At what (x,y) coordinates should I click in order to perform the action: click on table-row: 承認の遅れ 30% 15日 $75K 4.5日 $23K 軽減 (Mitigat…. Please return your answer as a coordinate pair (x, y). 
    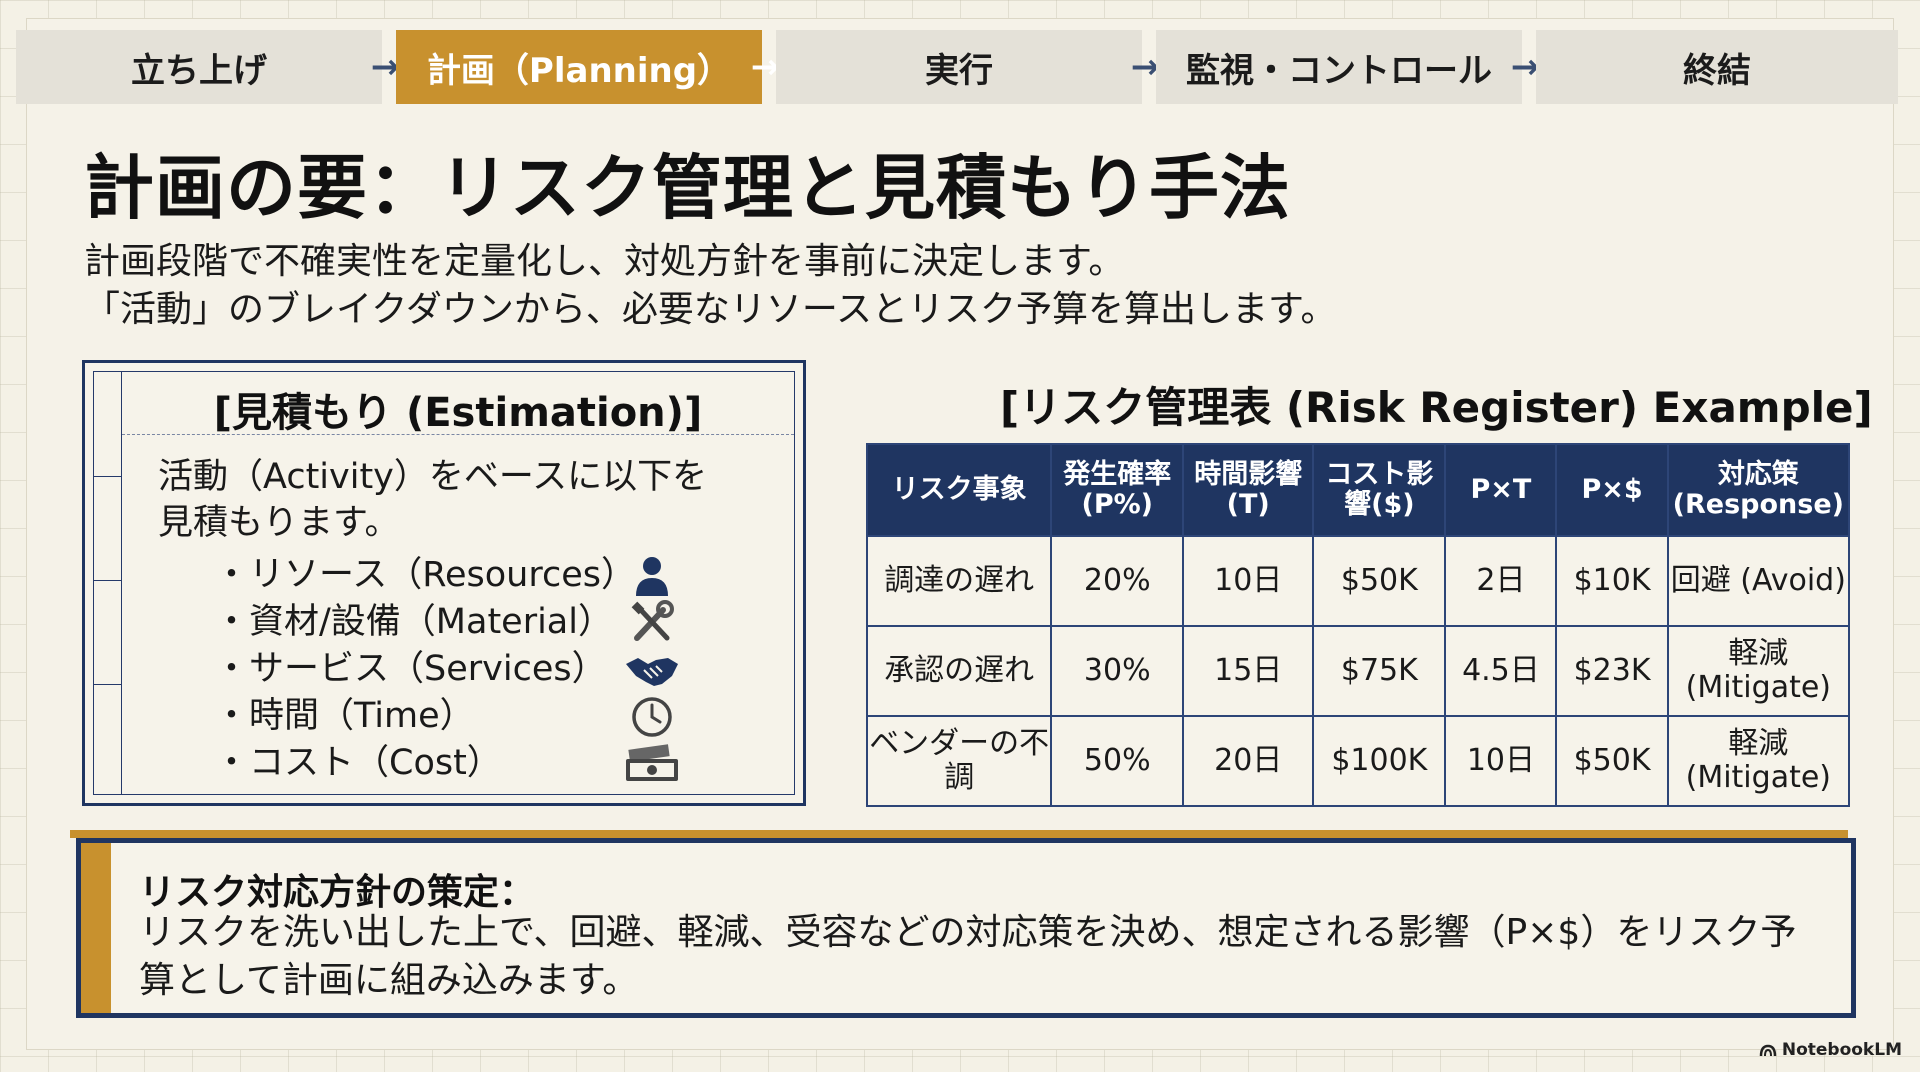
    Looking at the image, I should click on (1358, 671).